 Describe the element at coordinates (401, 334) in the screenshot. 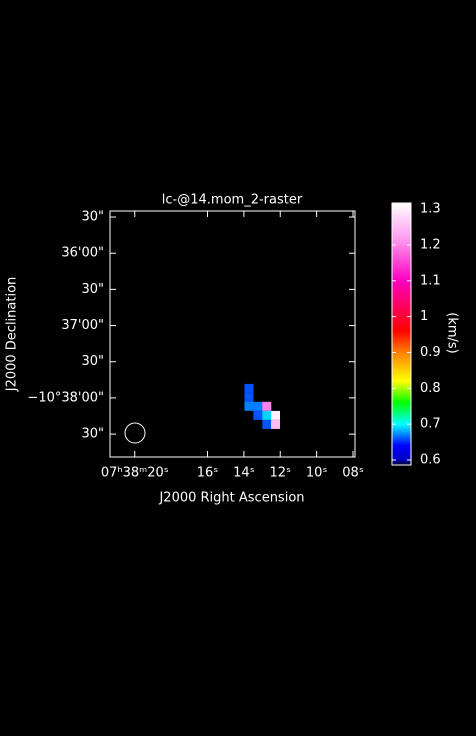

I see `colorbar` at that location.